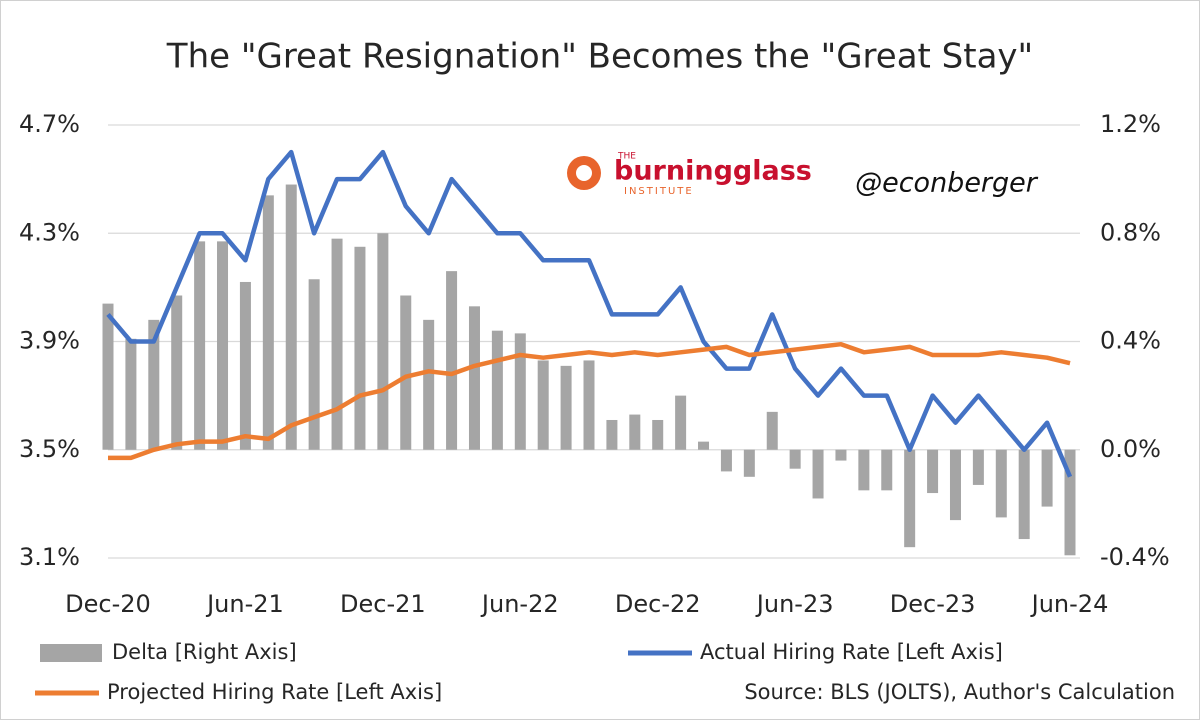 This screenshot has height=720, width=1200. What do you see at coordinates (851, 652) in the screenshot?
I see `legend-label: Actual Hiring Rate [Left Axis]` at bounding box center [851, 652].